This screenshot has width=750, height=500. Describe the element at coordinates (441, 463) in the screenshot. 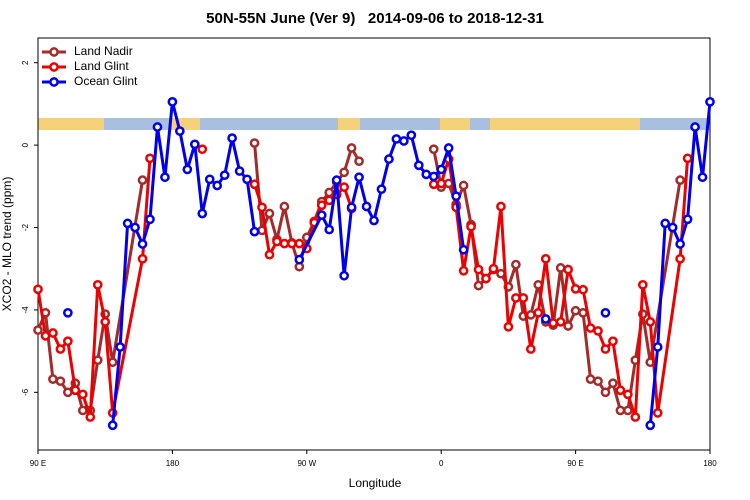

I see `x-tick-label: 0` at that location.